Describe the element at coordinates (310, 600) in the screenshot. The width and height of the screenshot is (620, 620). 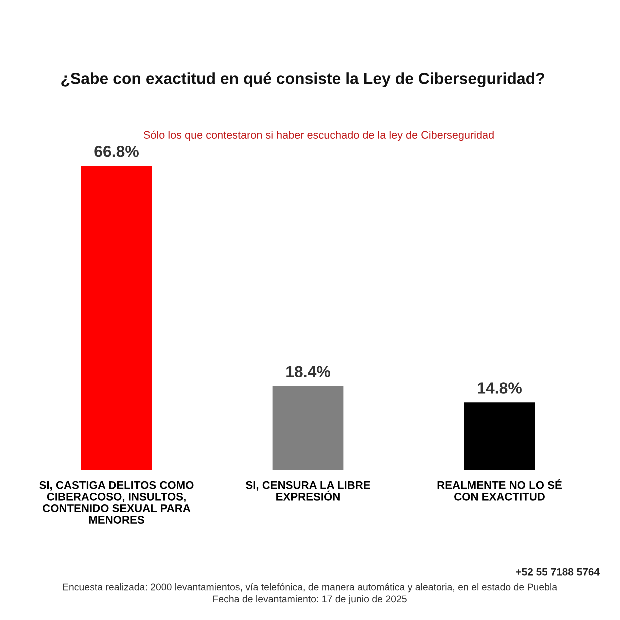
I see `text: Fecha de levantamiento: 17 de junio de 2025` at that location.